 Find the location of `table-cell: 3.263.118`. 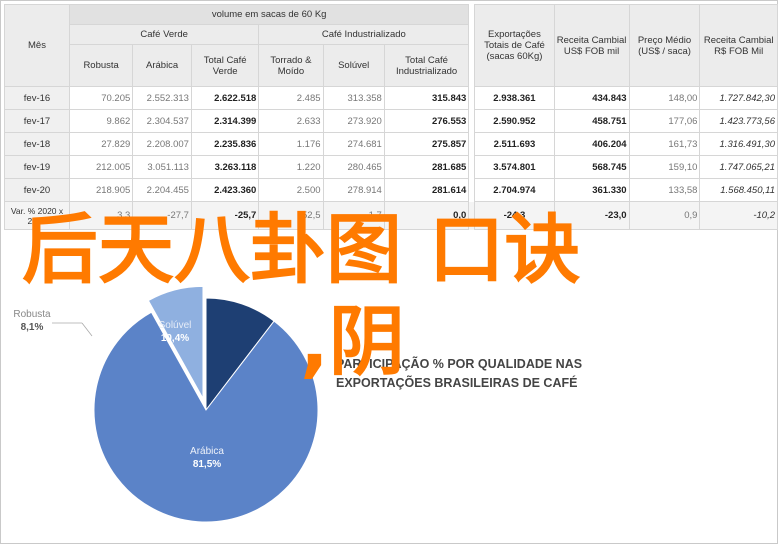

table-cell: 3.263.118 is located at coordinates (225, 167).